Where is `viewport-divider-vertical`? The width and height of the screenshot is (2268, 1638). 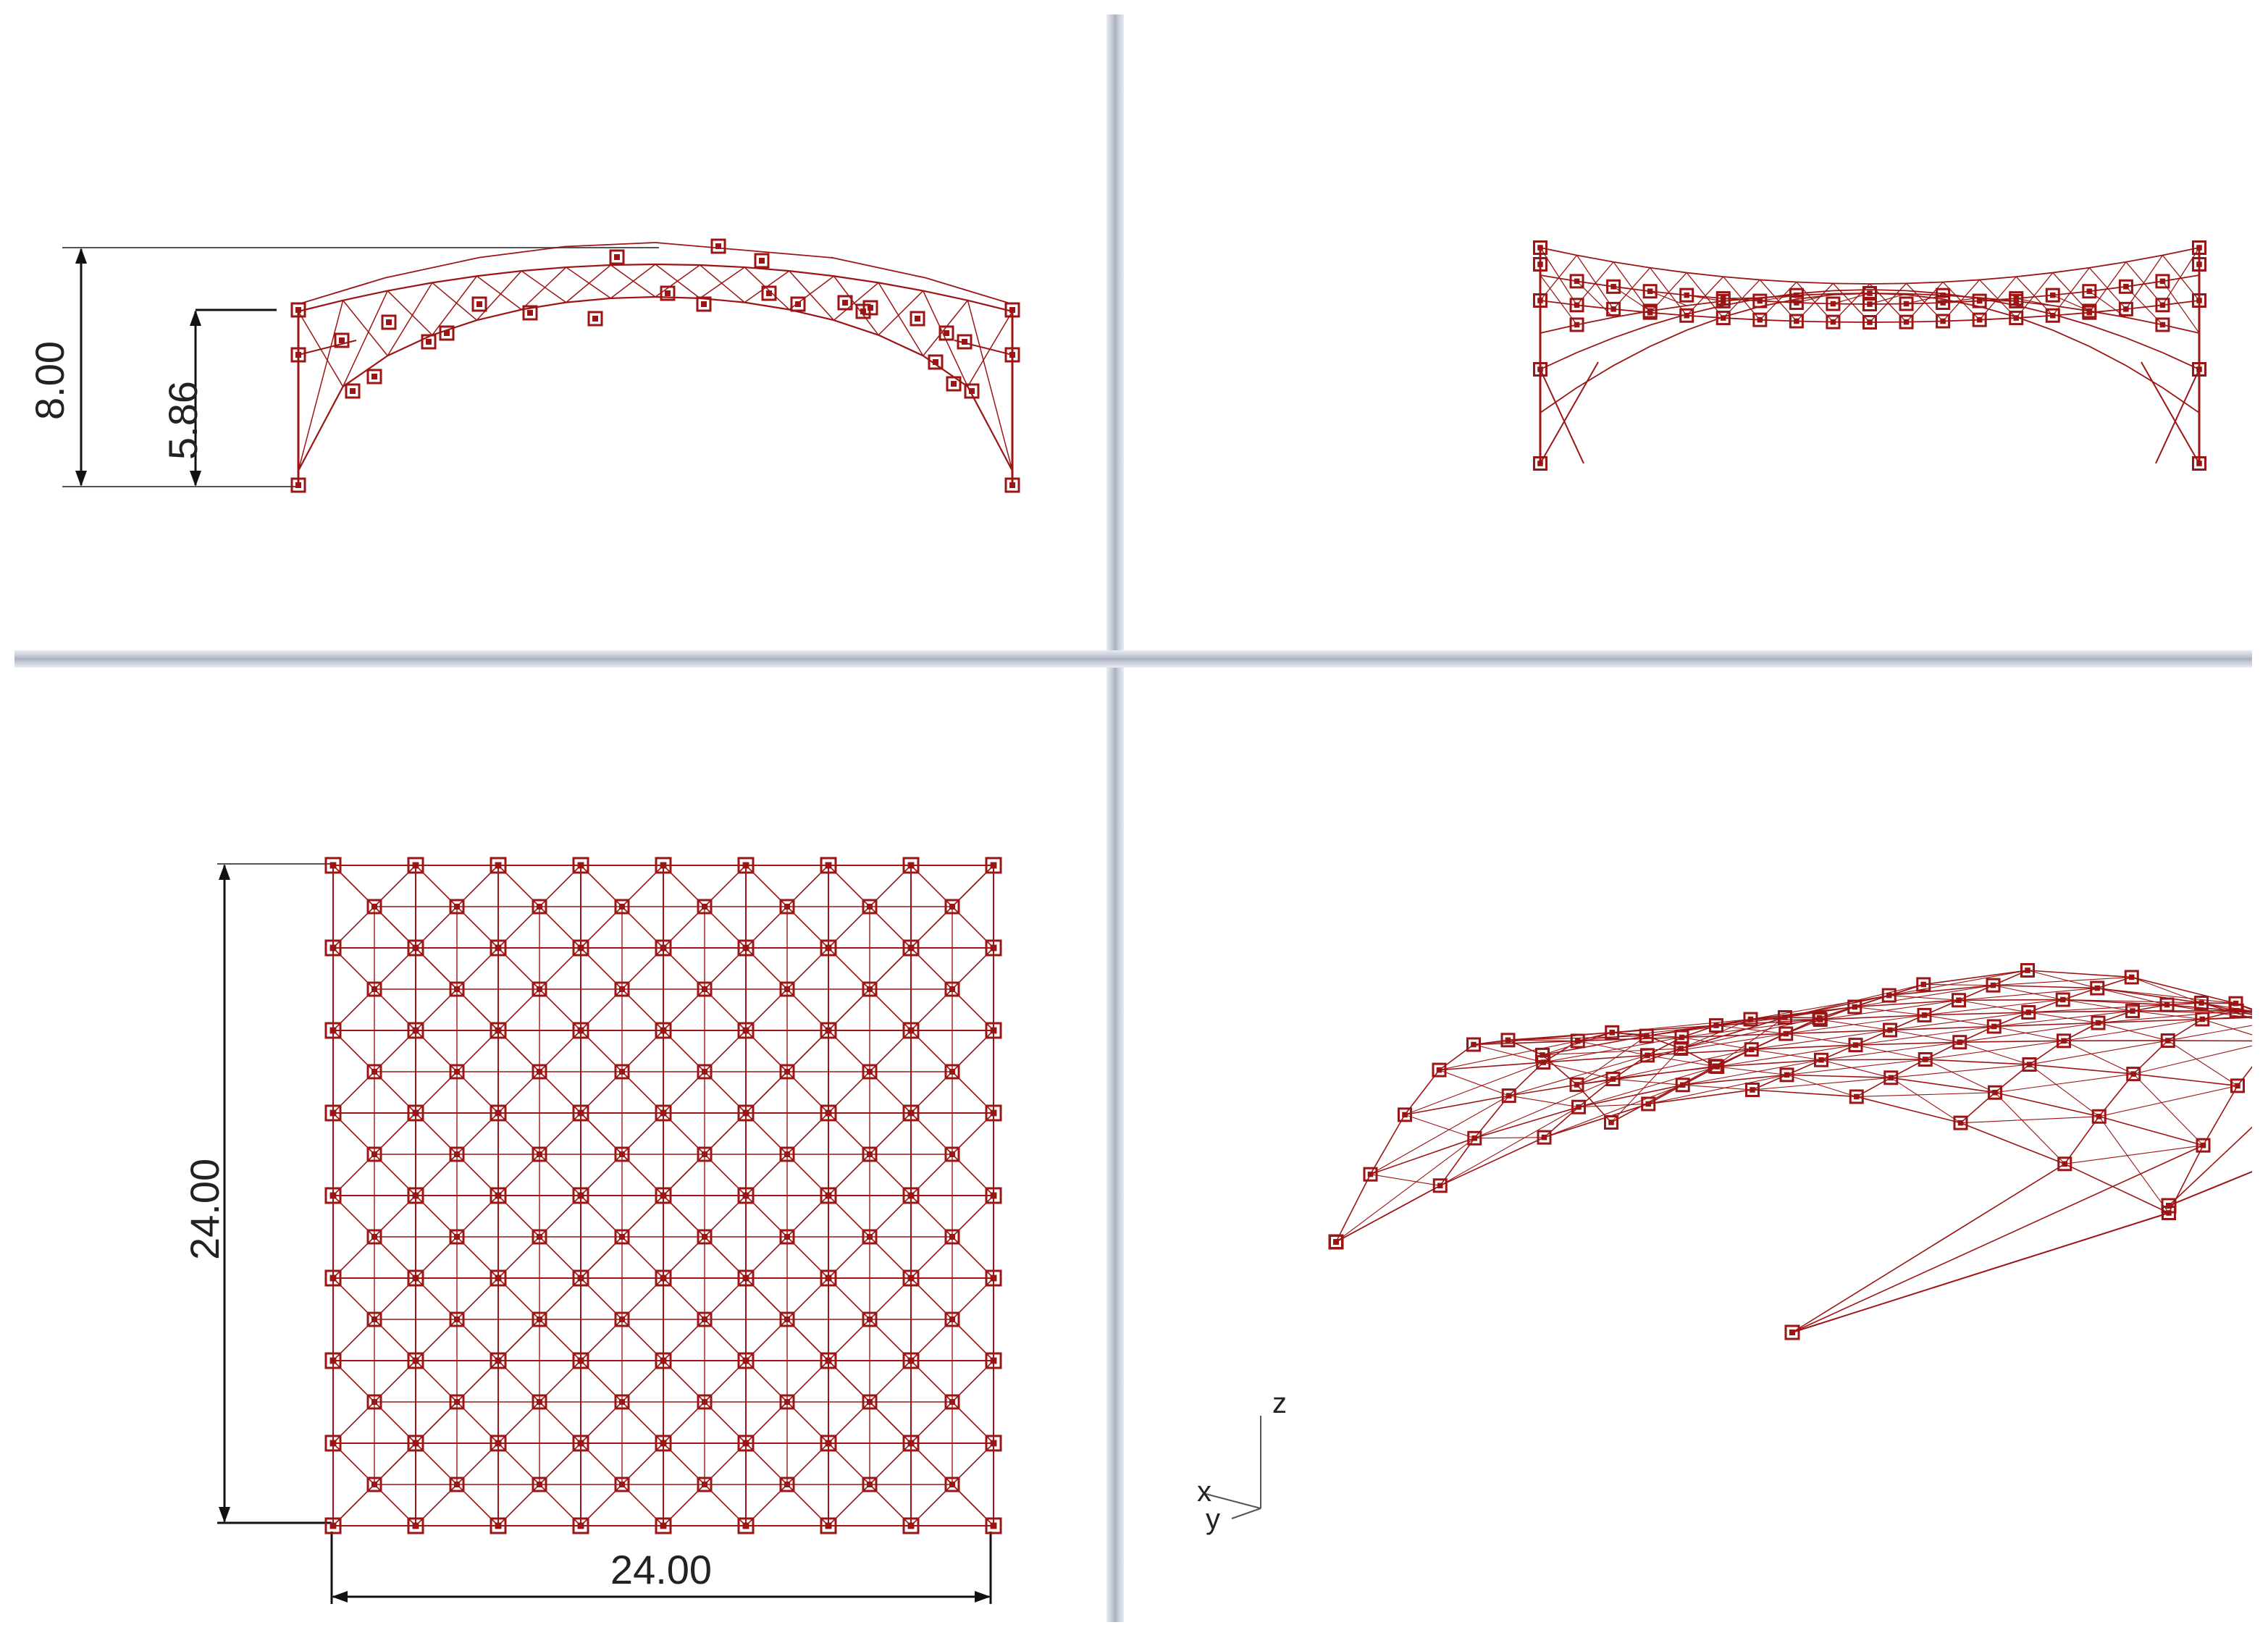 viewport-divider-vertical is located at coordinates (1115, 818).